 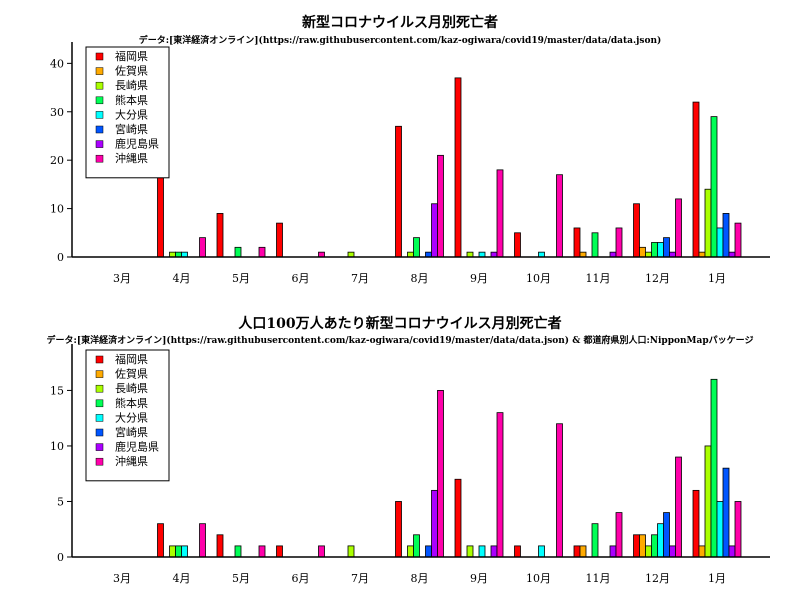 What do you see at coordinates (131, 129) in the screenshot?
I see `legend-label-1-5: 宮崎県` at bounding box center [131, 129].